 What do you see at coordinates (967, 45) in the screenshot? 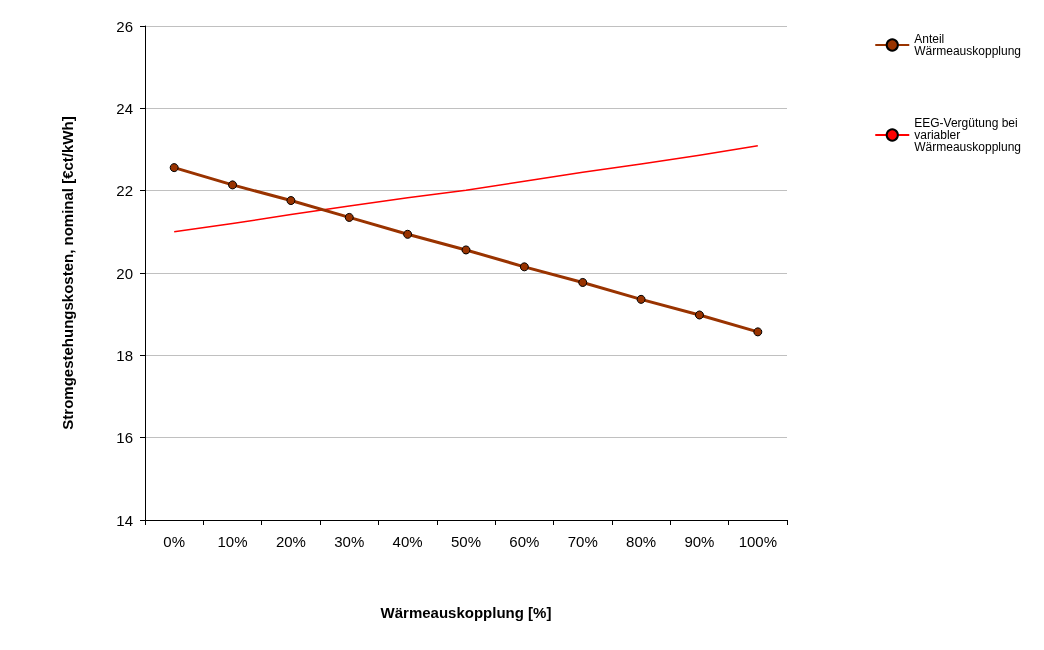
I see `legend-label: Anteil Wärmeauskopplung` at bounding box center [967, 45].